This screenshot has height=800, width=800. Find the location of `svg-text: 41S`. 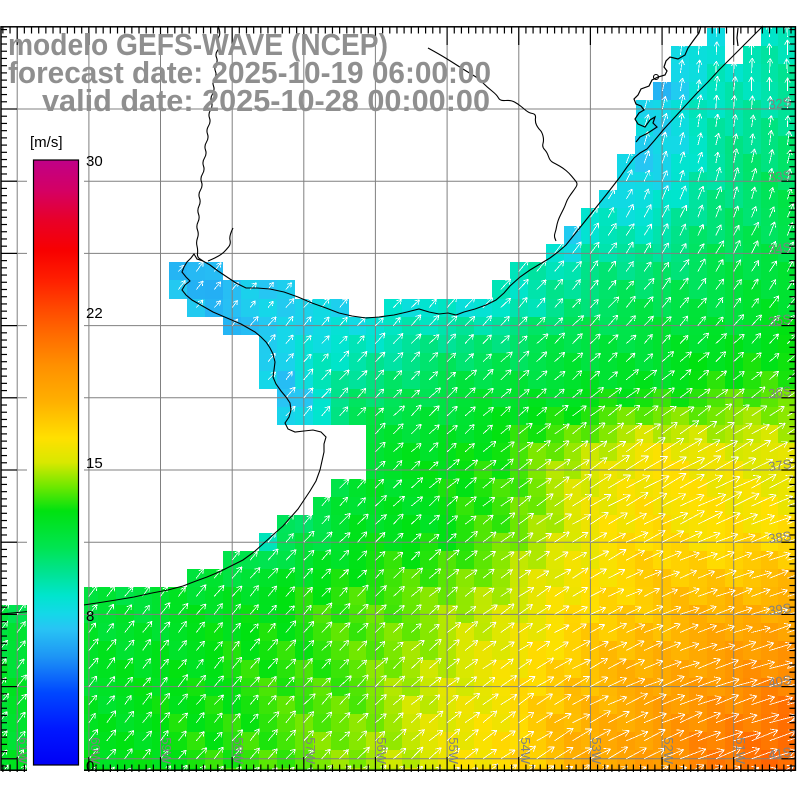

svg-text: 41S is located at coordinates (779, 753).